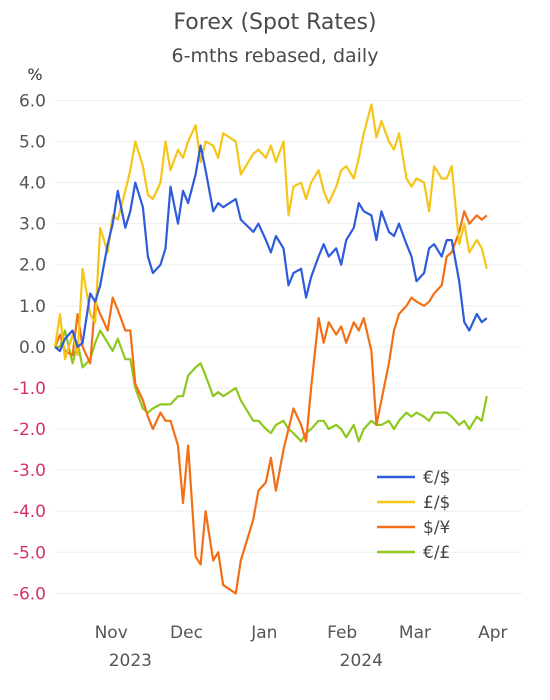  I want to click on y-tick-label: -3.0, so click(29, 471).